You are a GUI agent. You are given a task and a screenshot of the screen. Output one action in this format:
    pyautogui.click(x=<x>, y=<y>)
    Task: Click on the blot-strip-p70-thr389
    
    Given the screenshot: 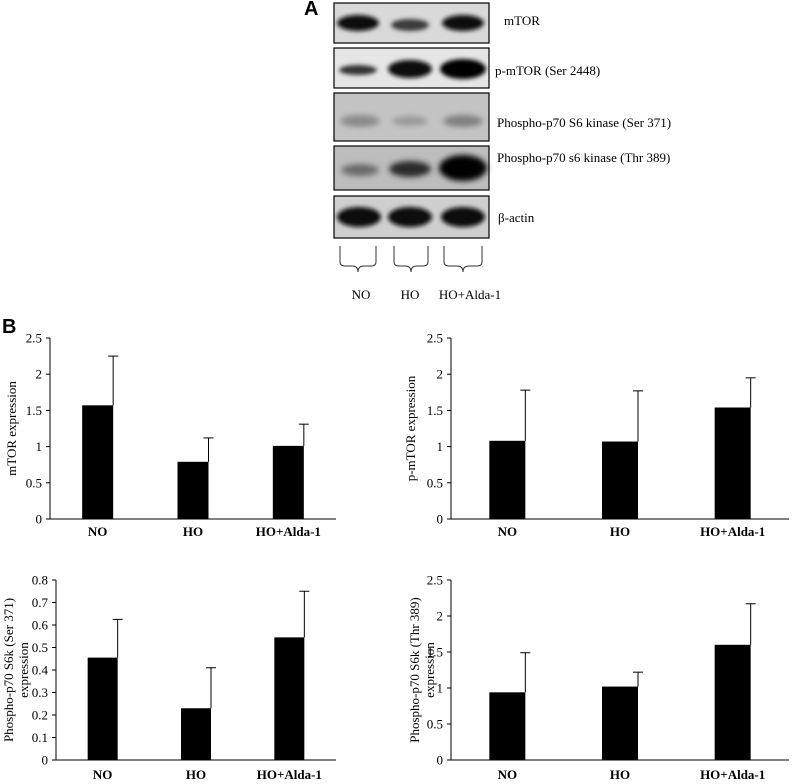 What is the action you would take?
    pyautogui.click(x=411, y=168)
    